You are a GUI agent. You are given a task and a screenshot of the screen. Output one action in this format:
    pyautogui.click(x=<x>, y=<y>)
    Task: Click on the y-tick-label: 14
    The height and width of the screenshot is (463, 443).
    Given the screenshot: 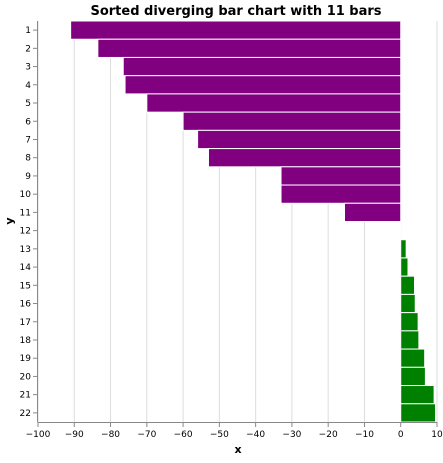 What is the action you would take?
    pyautogui.click(x=26, y=268)
    